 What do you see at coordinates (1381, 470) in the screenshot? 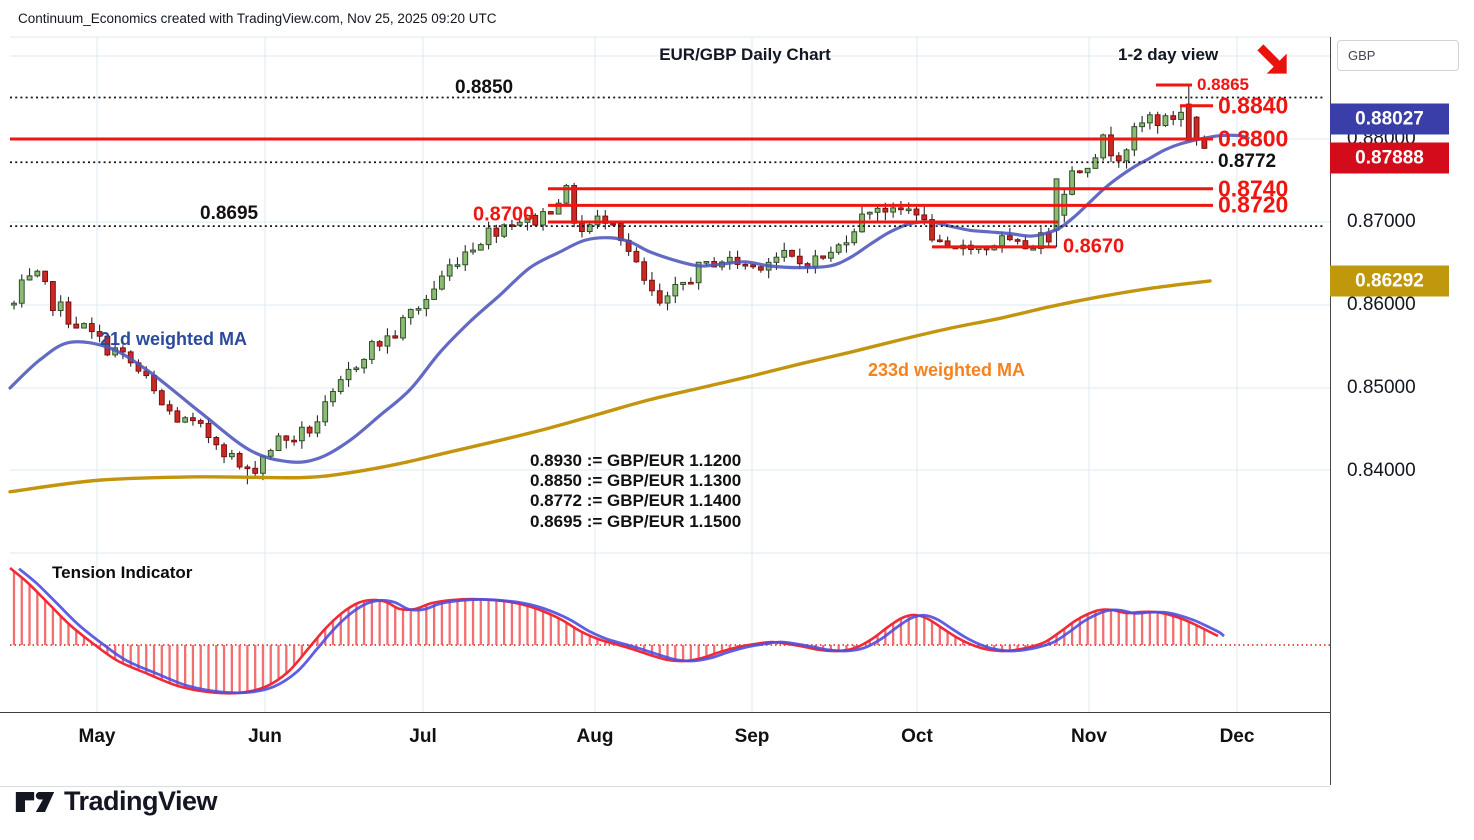
I see `price-tick-084: 0.84000` at bounding box center [1381, 470].